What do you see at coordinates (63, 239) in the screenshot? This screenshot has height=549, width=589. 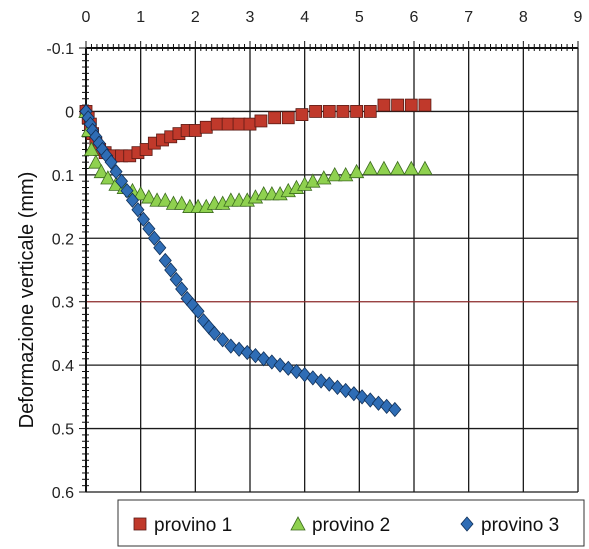 I see `y-tick-label: 0.2` at bounding box center [63, 239].